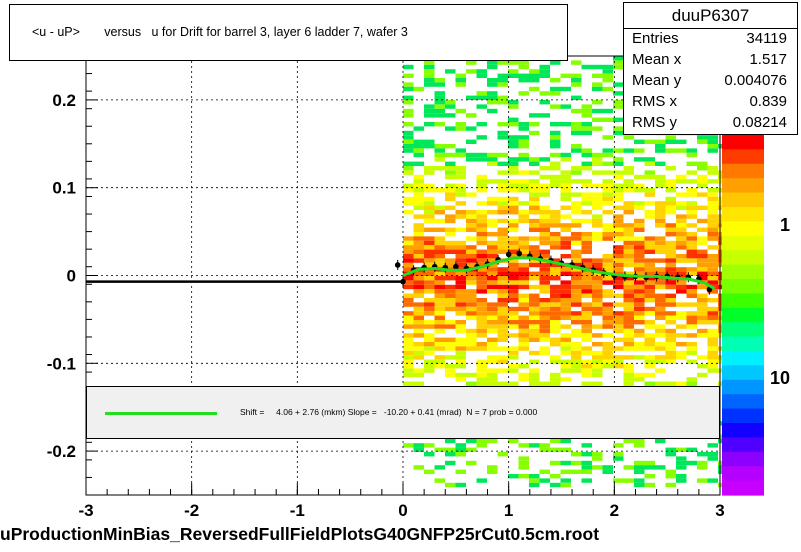 The height and width of the screenshot is (552, 801). Describe the element at coordinates (61, 363) in the screenshot. I see `y-tick-label: -0.1` at that location.